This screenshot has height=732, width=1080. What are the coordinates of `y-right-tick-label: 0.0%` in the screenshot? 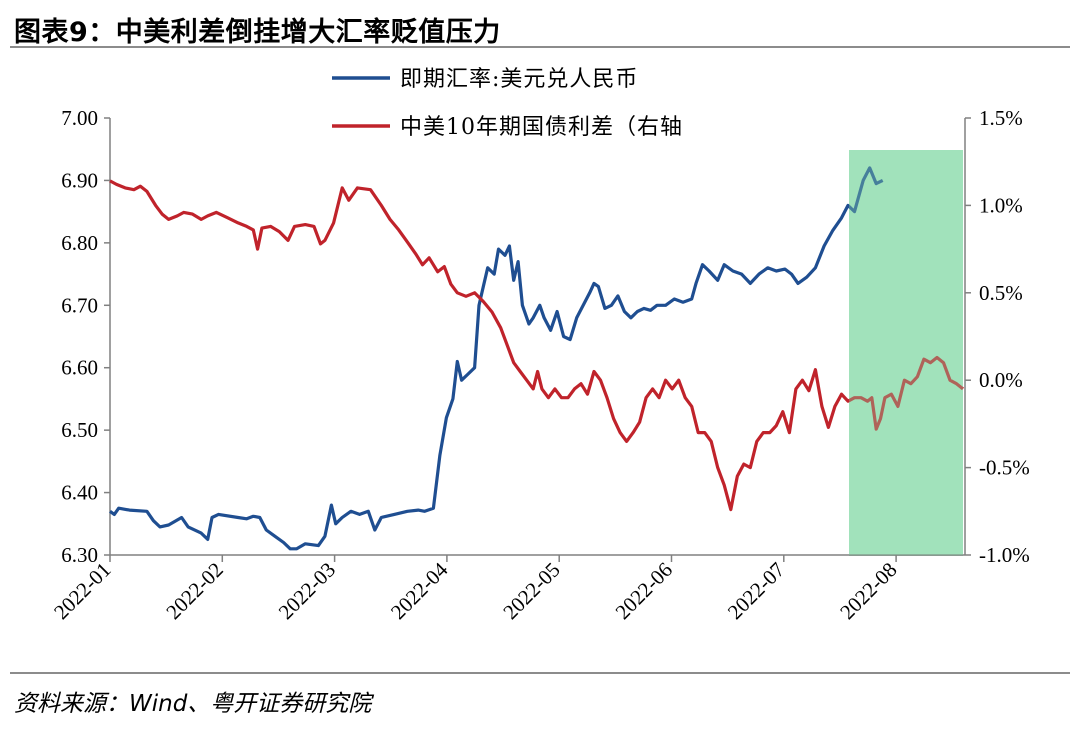 It's located at (1001, 380).